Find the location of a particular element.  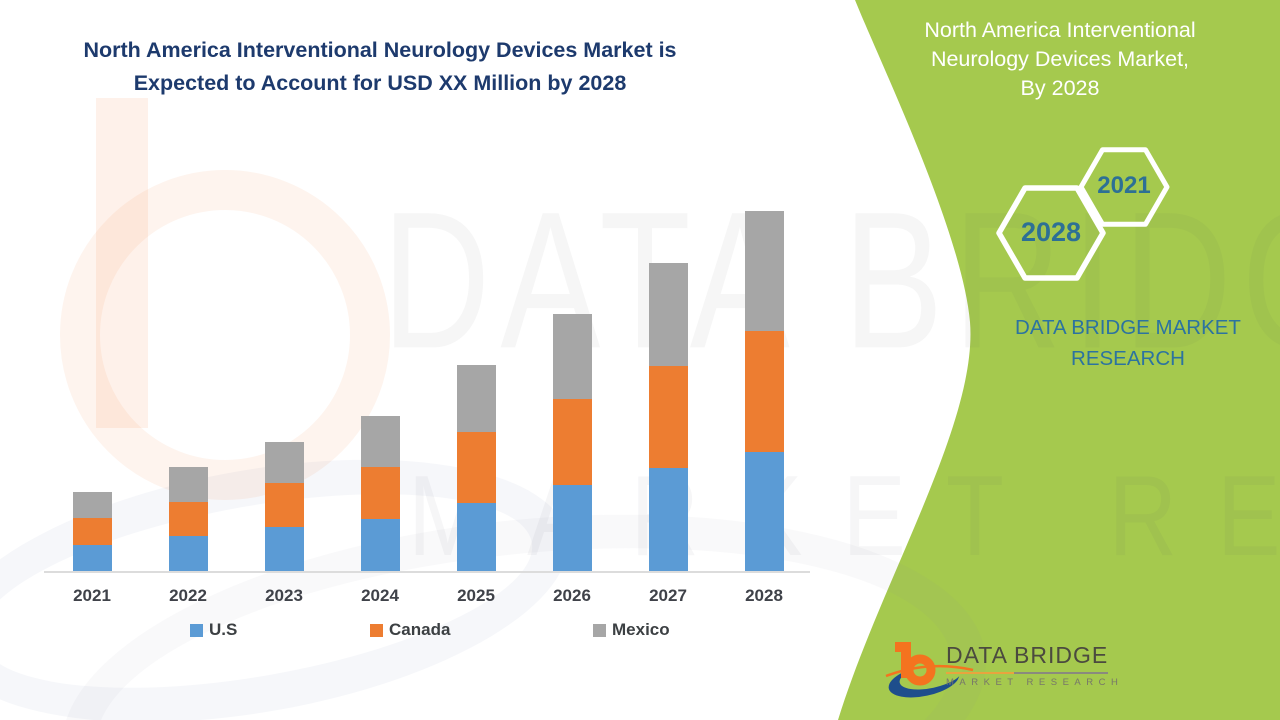

bar-segment-2022-us is located at coordinates (188, 553).